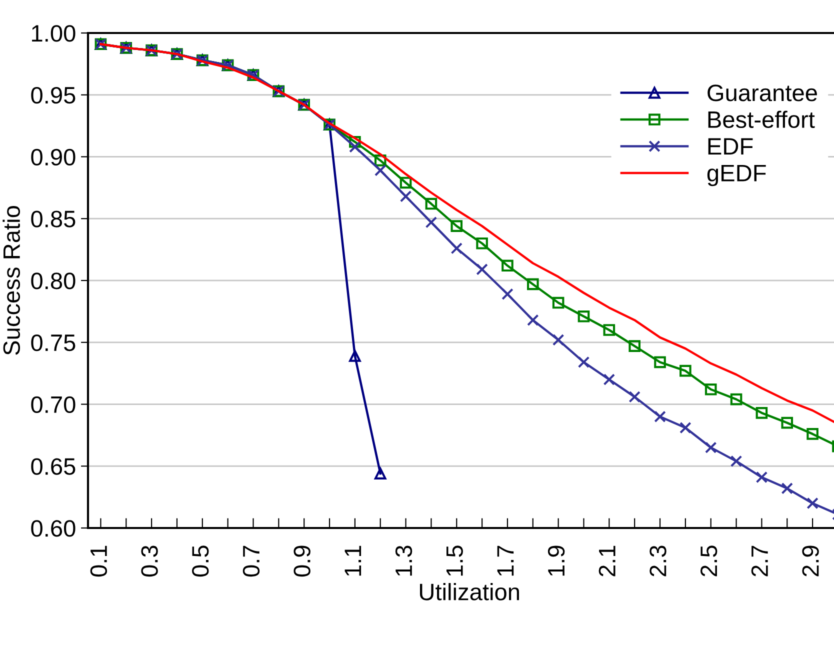 The height and width of the screenshot is (645, 834). I want to click on y-axis-title: Success Ratio, so click(11, 280).